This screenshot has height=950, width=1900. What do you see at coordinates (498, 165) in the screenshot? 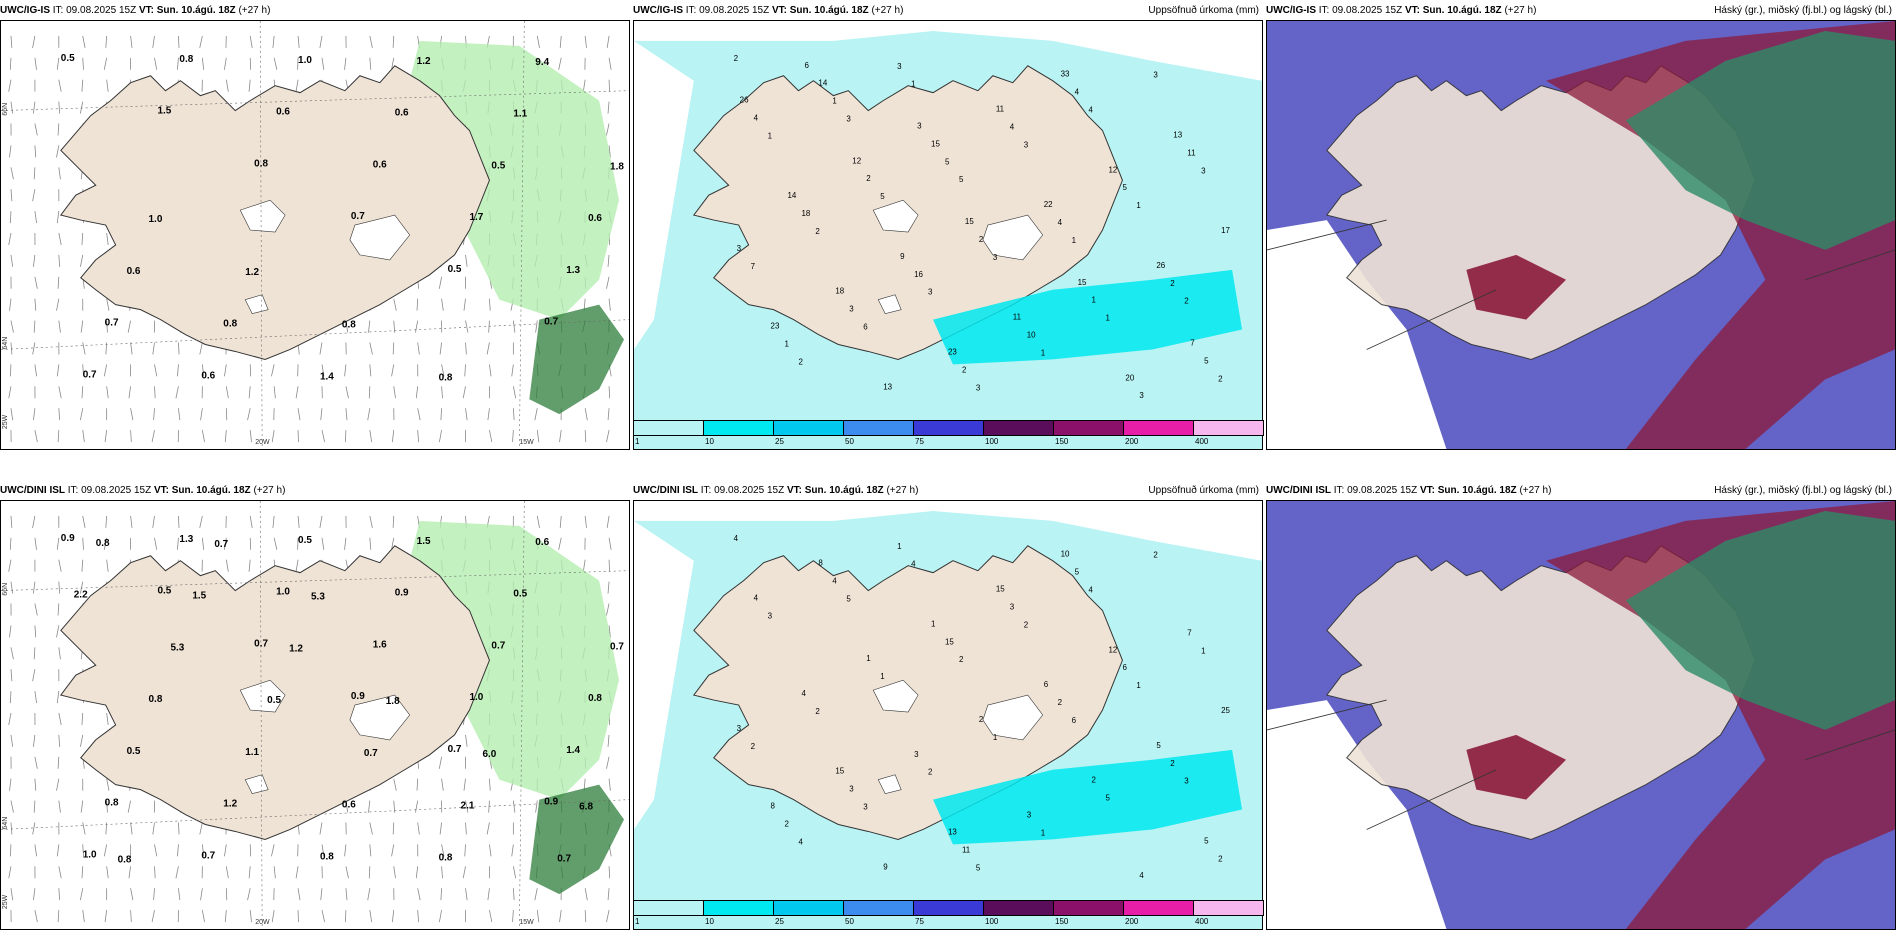
I see `precip-value-label: 0.5` at bounding box center [498, 165].